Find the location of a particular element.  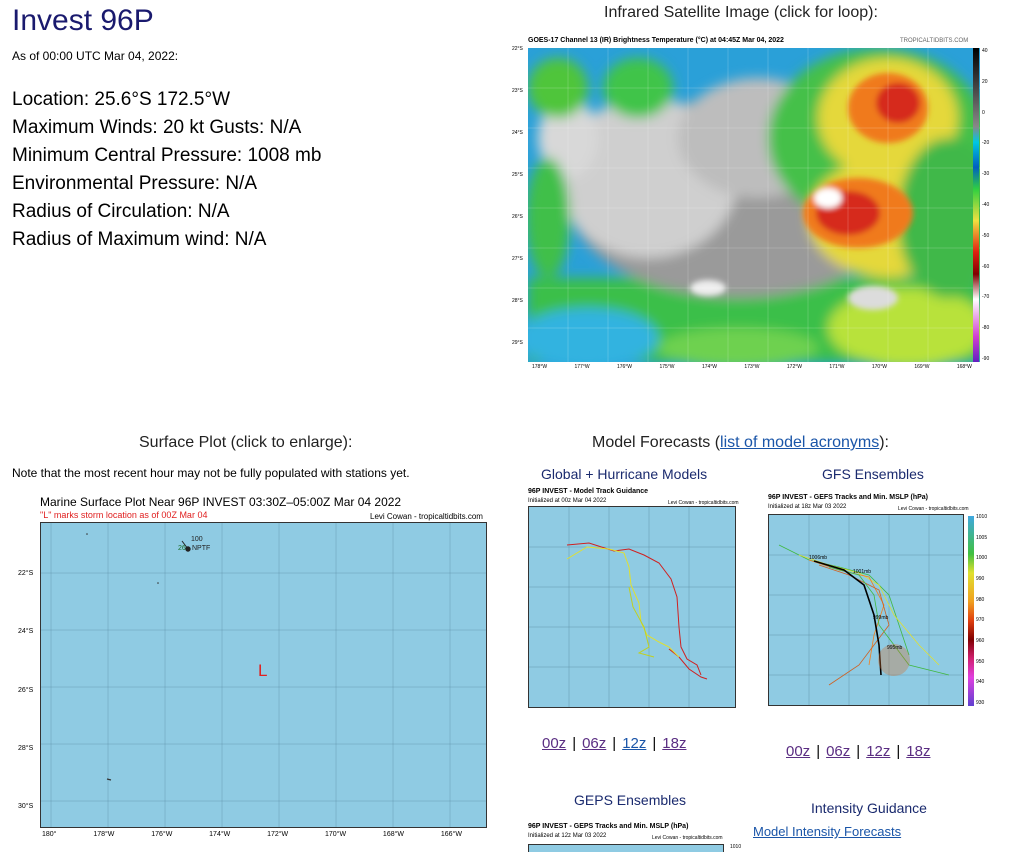

global-track-lines is located at coordinates (632, 607).